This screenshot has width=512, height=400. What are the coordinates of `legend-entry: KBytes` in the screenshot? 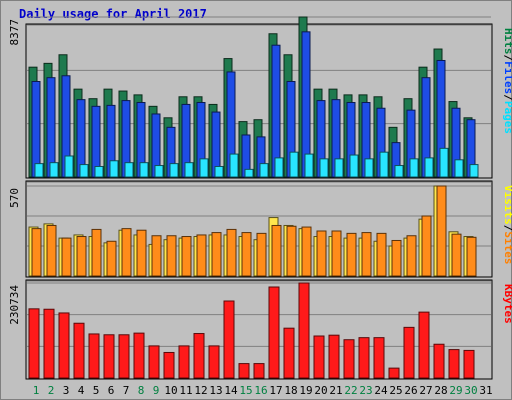 It's located at (507, 304).